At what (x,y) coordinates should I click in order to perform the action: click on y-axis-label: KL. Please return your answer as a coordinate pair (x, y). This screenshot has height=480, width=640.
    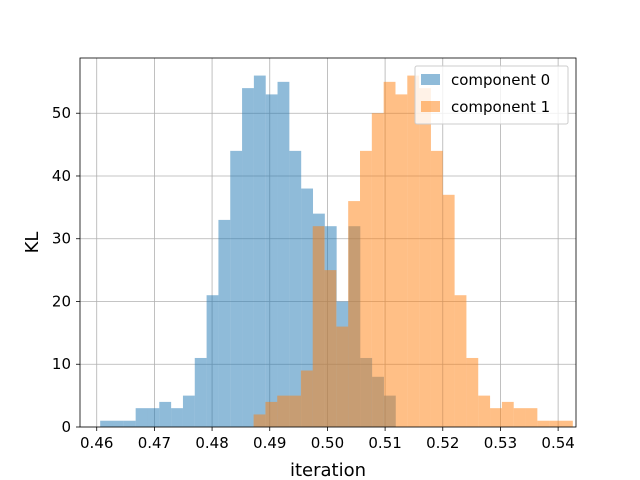
    Looking at the image, I should click on (32, 243).